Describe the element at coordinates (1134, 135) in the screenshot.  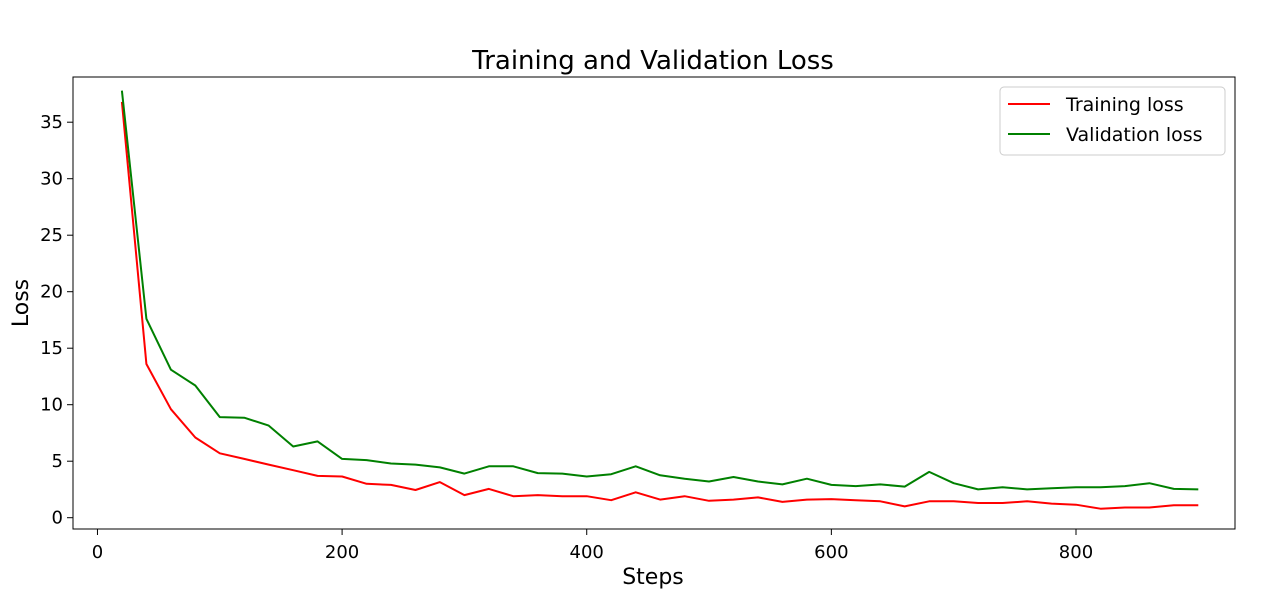
I see `legend-label-validation: Validation loss` at that location.